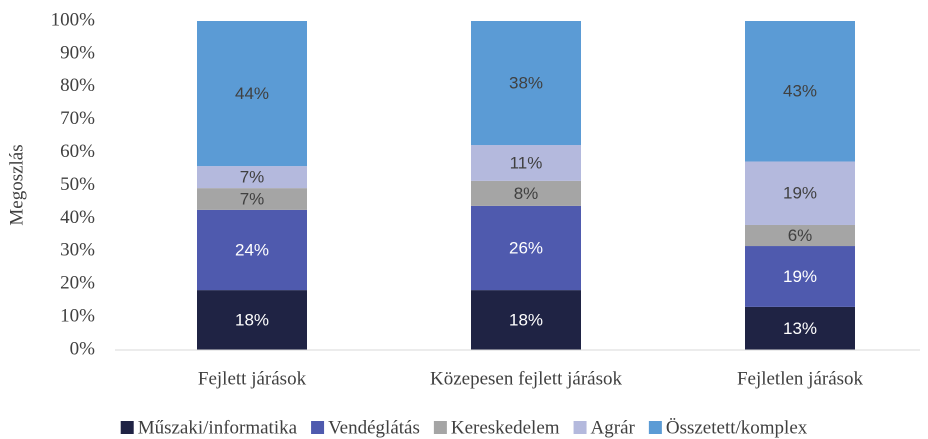 The image size is (928, 439). I want to click on y-tick-label: 20%, so click(77, 283).